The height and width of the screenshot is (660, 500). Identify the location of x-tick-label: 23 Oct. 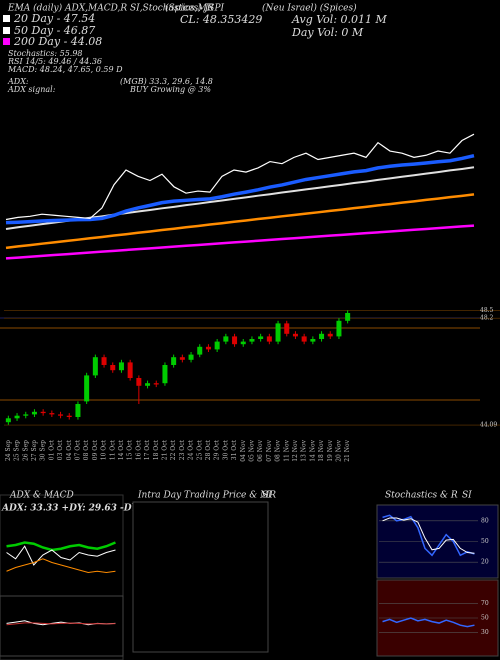
(182, 449).